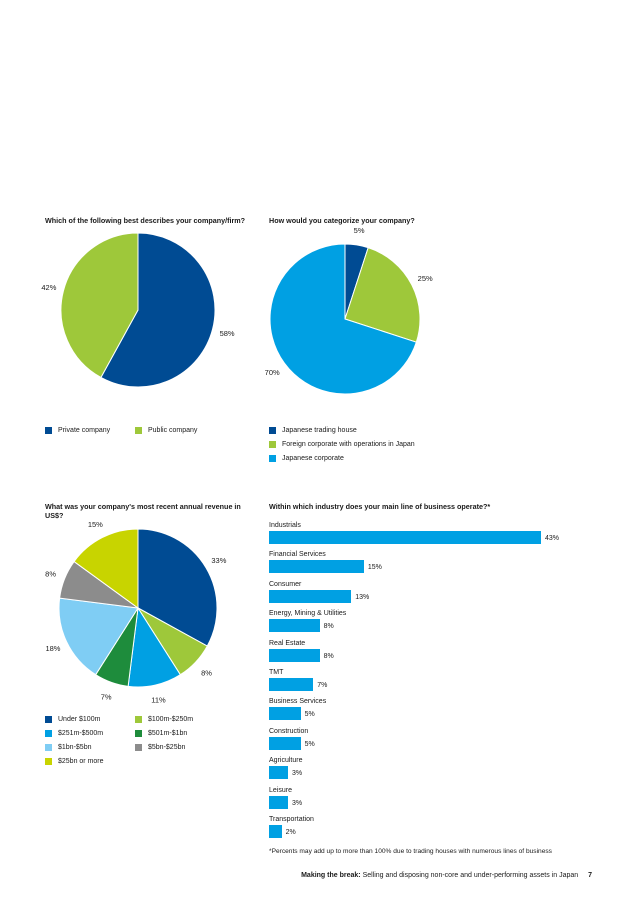 Image resolution: width=636 pixels, height=900 pixels. I want to click on legend-label: Under $100m, so click(79, 719).